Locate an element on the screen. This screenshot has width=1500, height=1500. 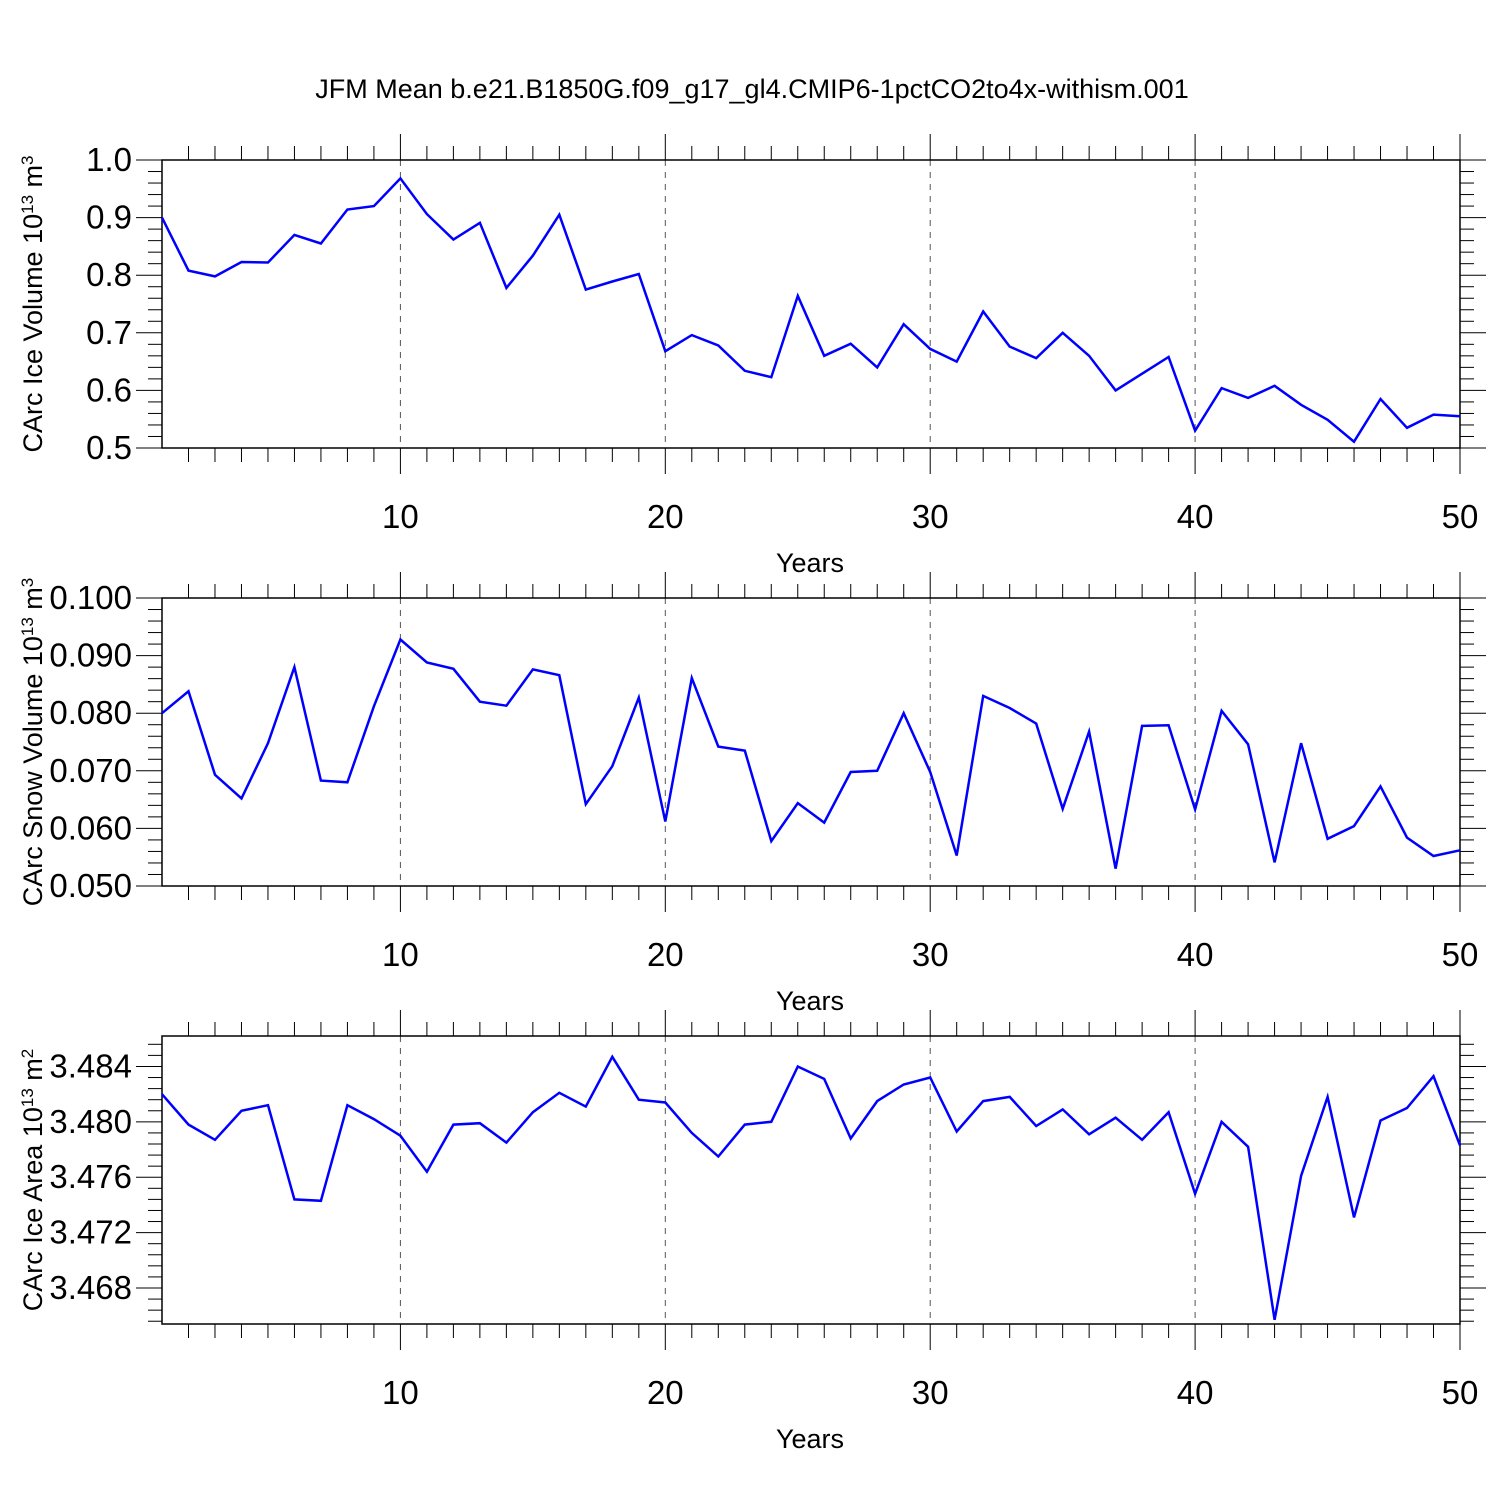
y-axis-label: CArc Ice Volume 1013 m3 is located at coordinates (33, 303).